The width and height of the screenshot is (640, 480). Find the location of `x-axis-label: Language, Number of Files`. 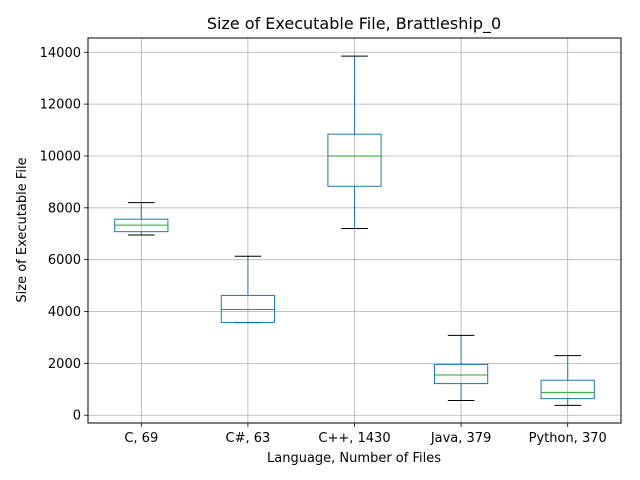

x-axis-label: Language, Number of Files is located at coordinates (354, 458).